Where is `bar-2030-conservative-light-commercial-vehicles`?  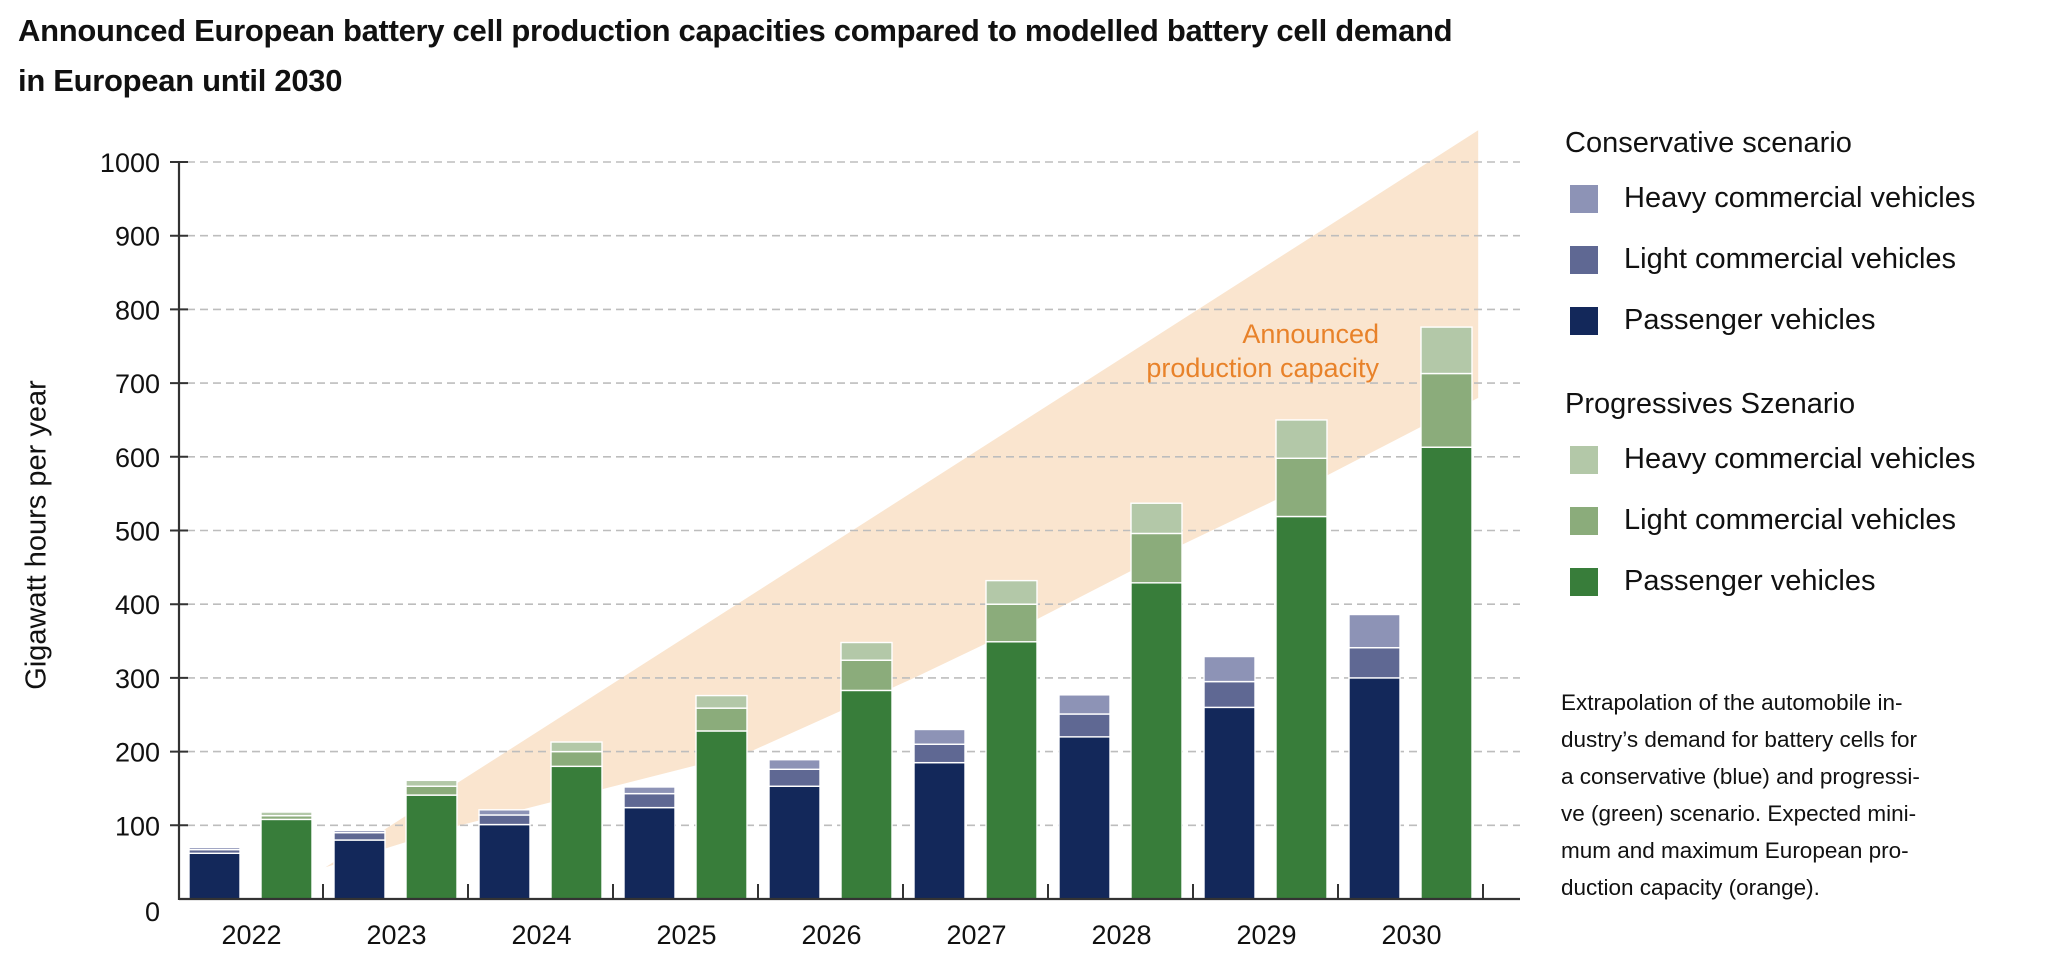
bar-2030-conservative-light-commercial-vehicles is located at coordinates (1374, 662).